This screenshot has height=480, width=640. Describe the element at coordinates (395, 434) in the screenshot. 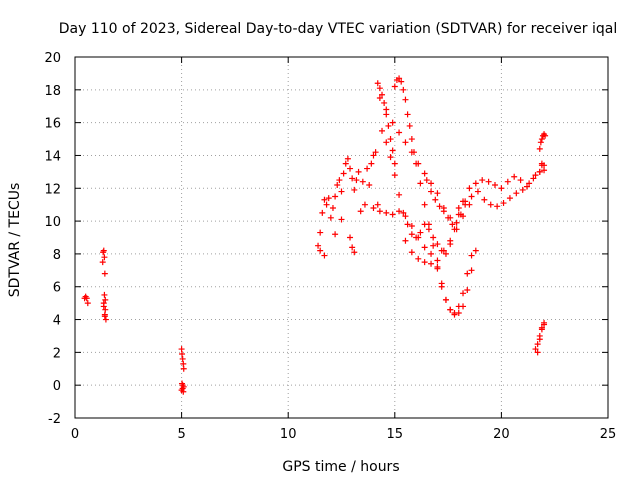

I see `x-tick-label: 15` at that location.